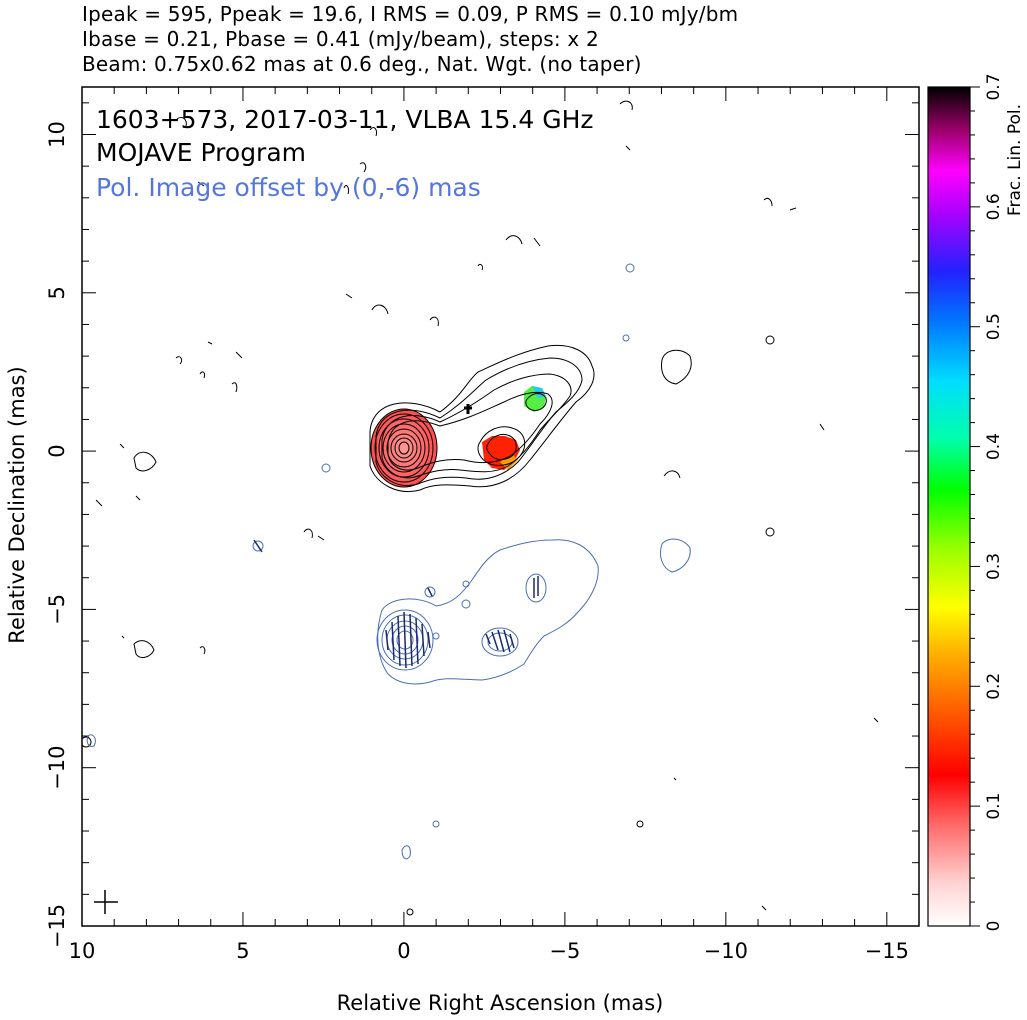  What do you see at coordinates (404, 448) in the screenshot?
I see `core-pol-color` at bounding box center [404, 448].